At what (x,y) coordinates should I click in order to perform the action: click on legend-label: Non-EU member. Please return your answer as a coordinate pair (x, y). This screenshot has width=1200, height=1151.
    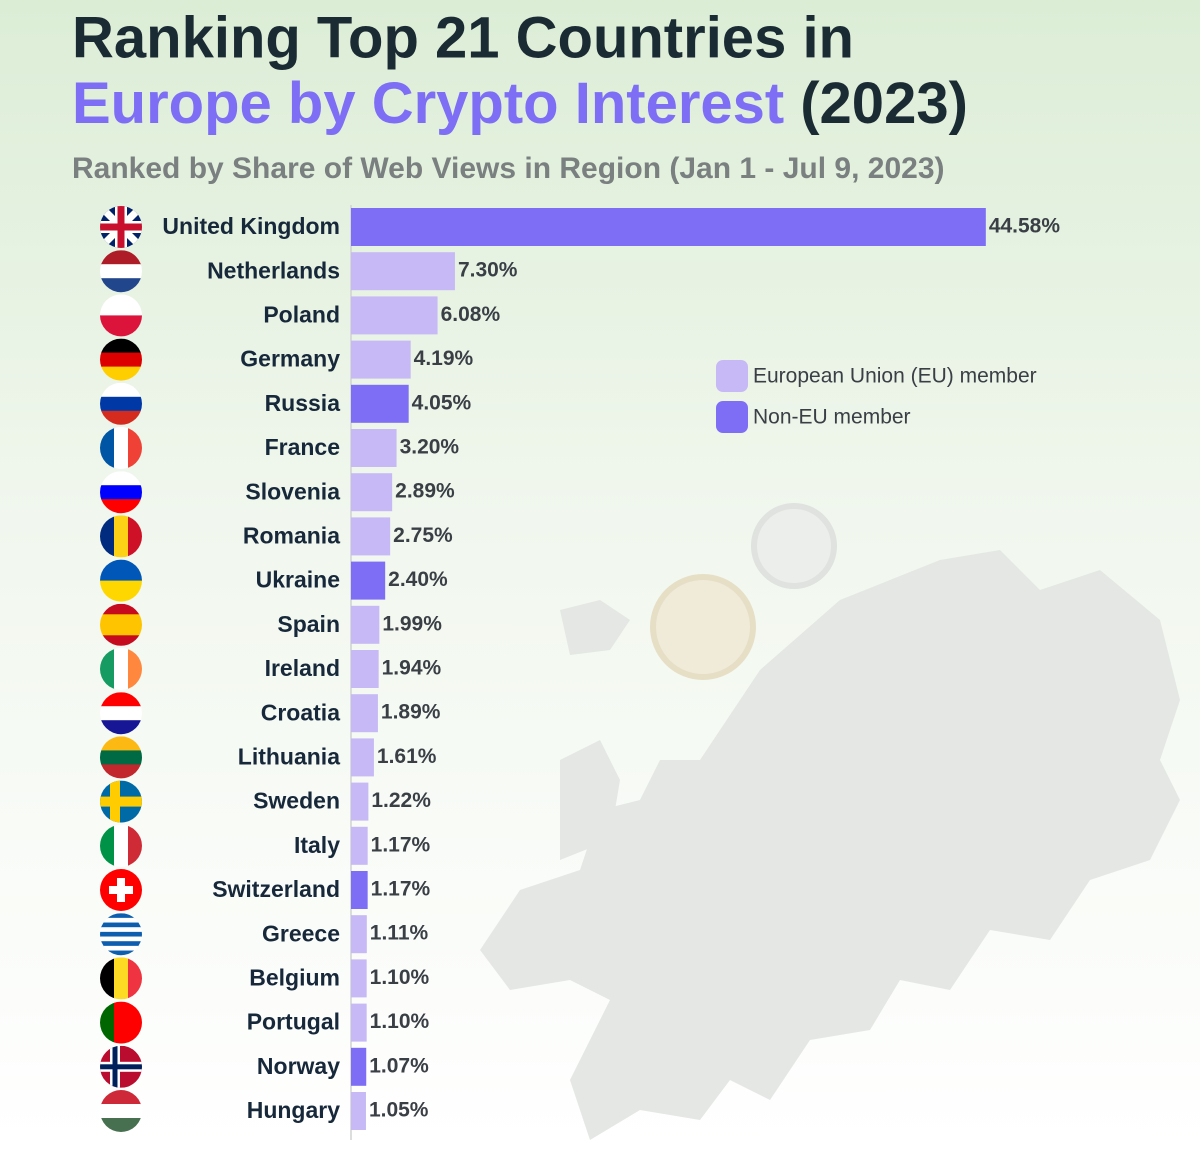
    Looking at the image, I should click on (832, 417).